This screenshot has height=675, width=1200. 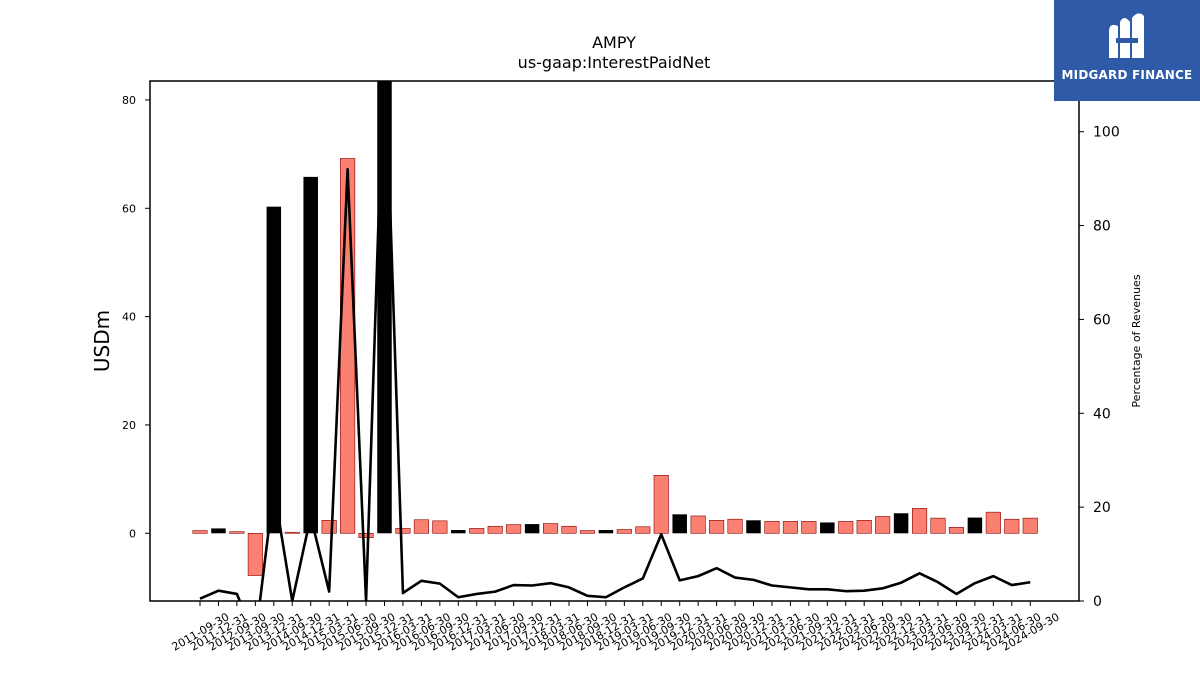 What do you see at coordinates (1102, 320) in the screenshot?
I see `y2-tick-label: 60` at bounding box center [1102, 320].